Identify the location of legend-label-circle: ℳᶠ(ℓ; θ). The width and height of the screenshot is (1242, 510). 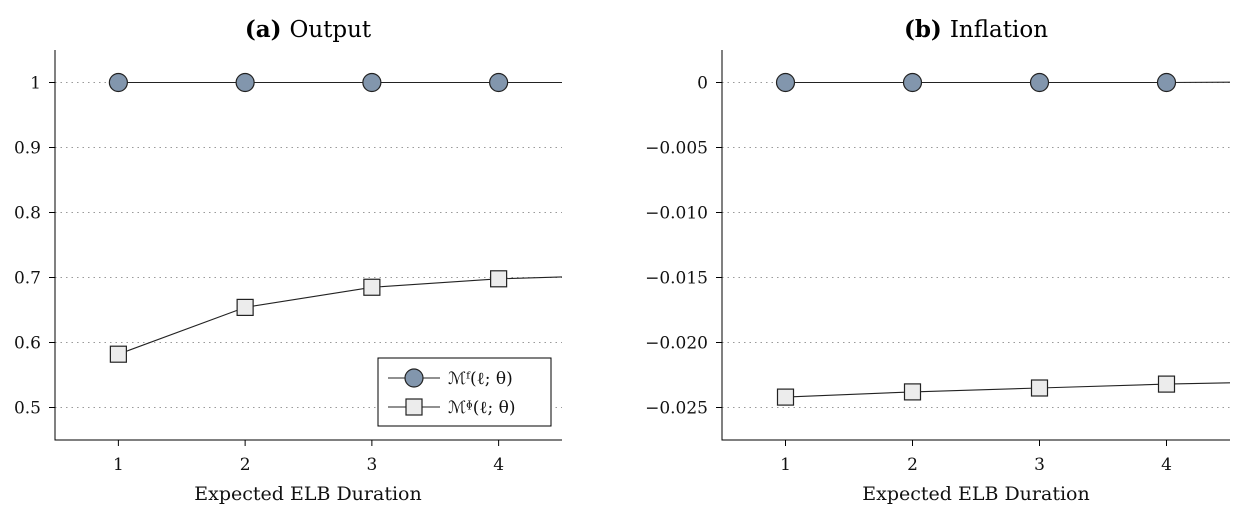
(480, 379).